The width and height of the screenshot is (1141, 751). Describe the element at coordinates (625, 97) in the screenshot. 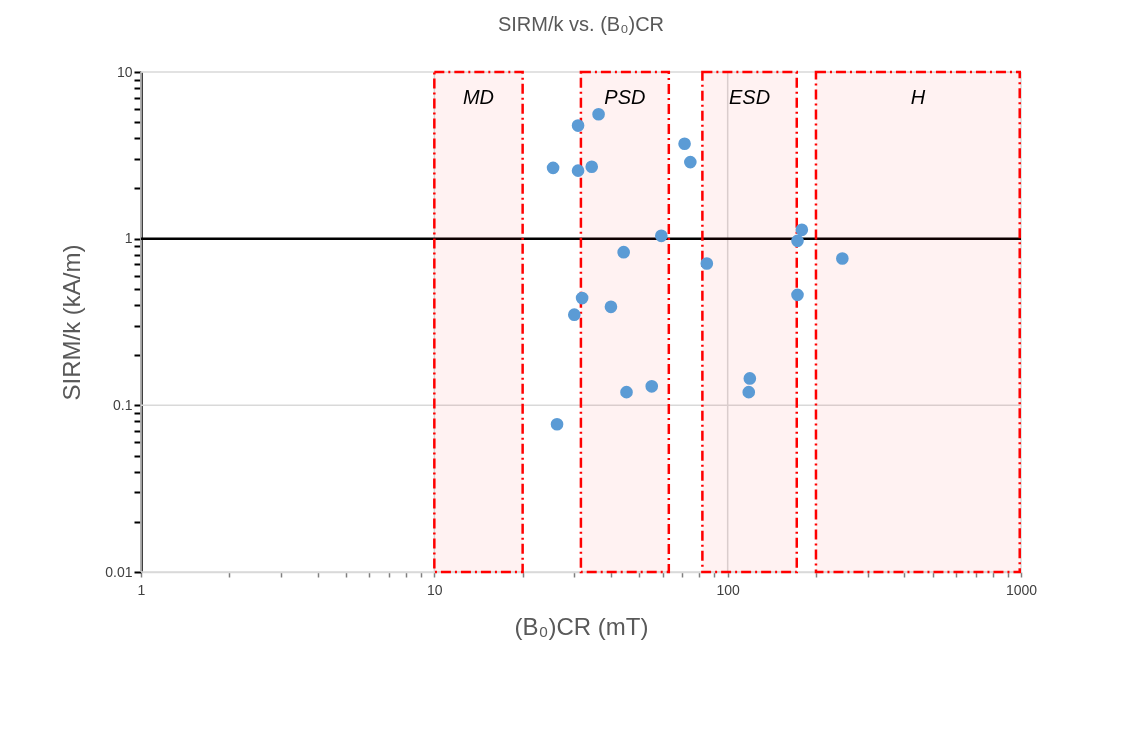

I see `band-label: PSD` at that location.